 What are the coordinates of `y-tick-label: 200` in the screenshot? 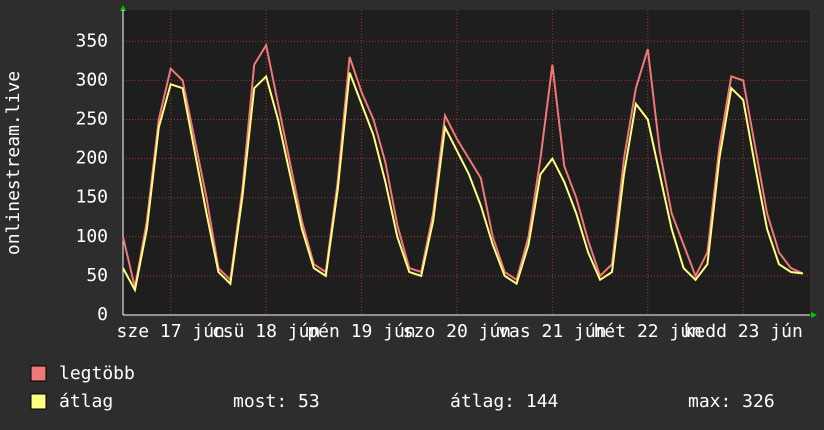 It's located at (91, 158).